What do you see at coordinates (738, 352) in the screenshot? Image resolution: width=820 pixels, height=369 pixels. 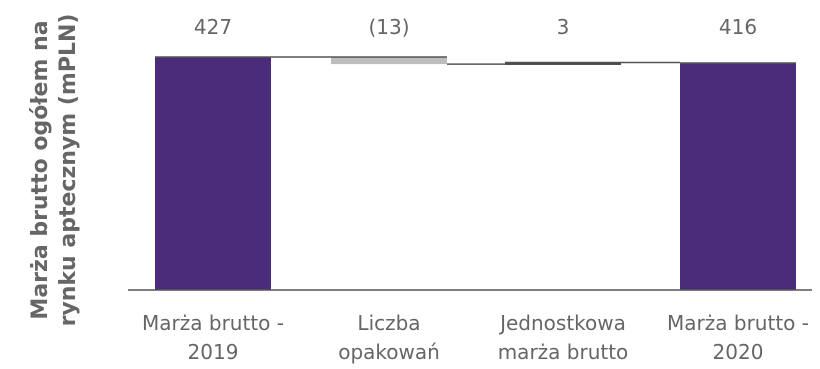 I see `category-label-4-line-2: 2020` at bounding box center [738, 352].